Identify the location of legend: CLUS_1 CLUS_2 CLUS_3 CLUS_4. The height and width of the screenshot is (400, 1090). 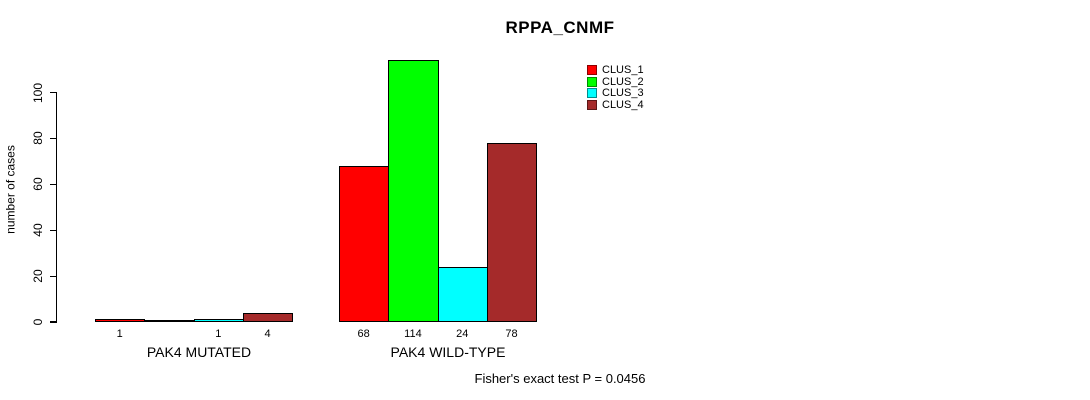
(615, 88).